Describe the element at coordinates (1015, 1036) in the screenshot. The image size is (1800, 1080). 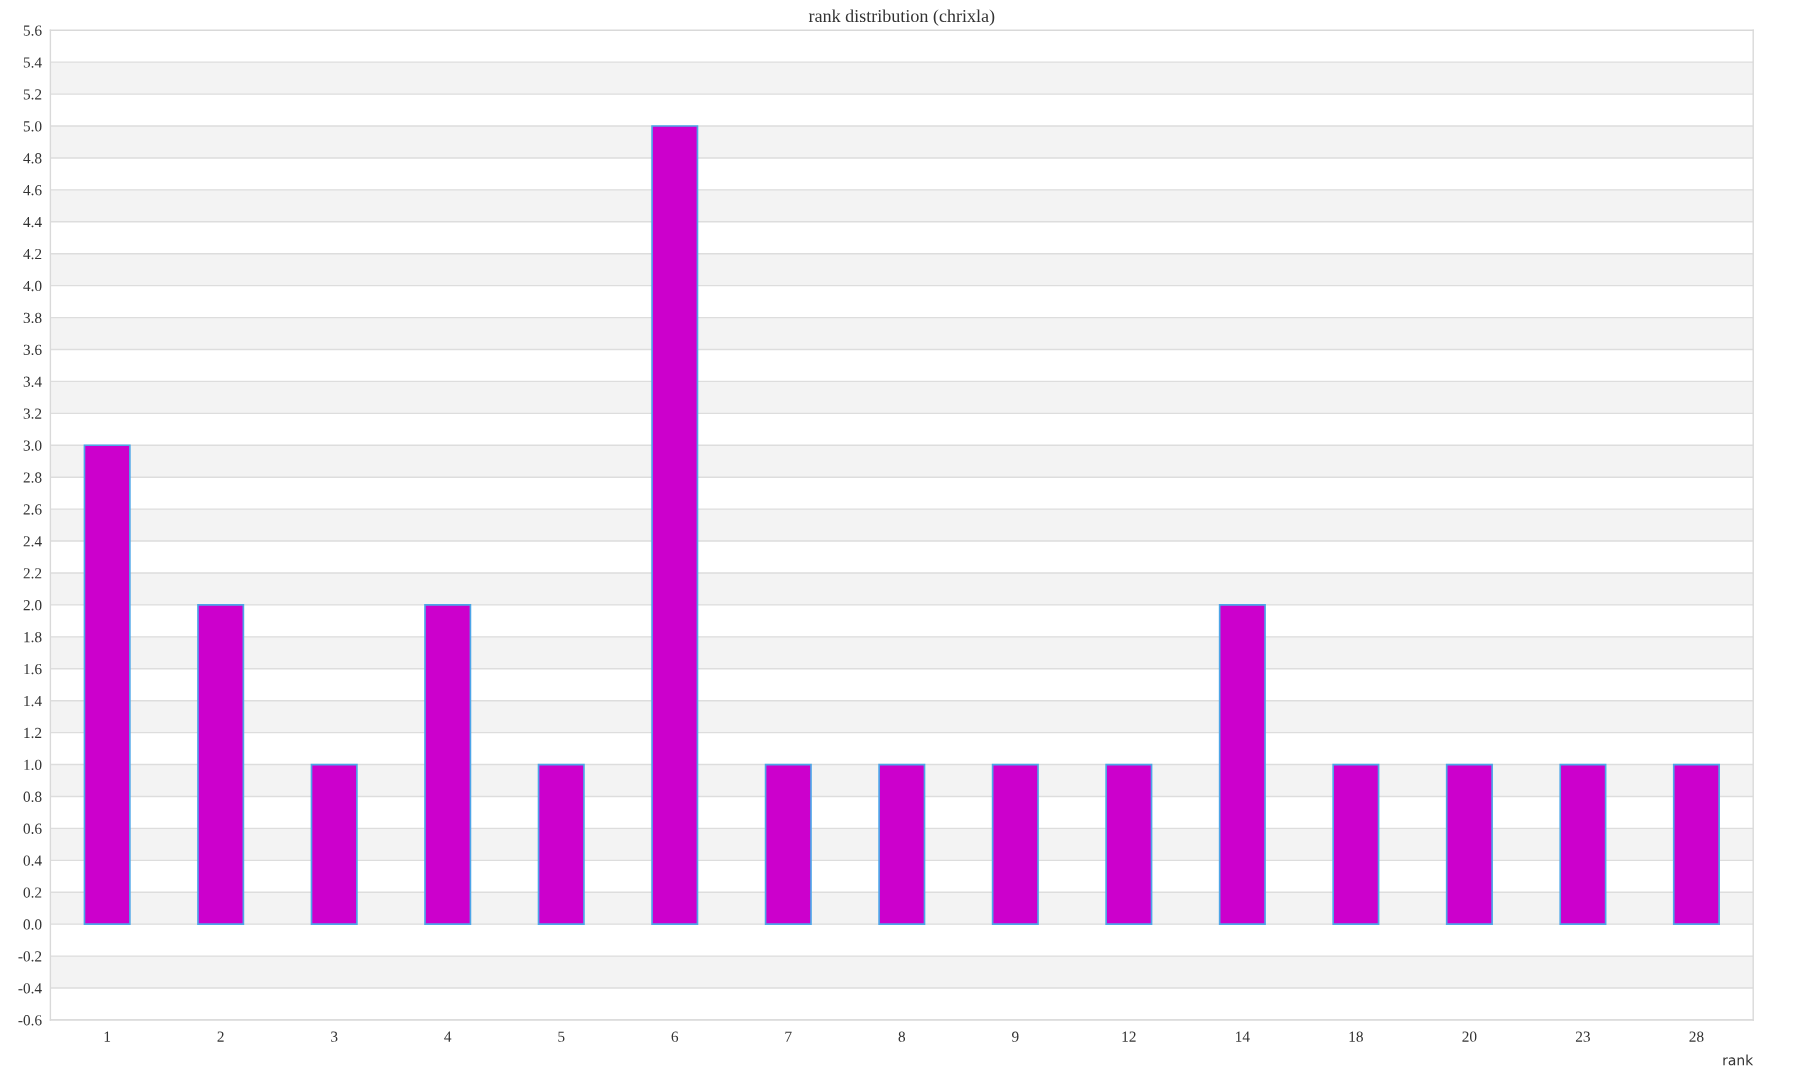
I see `x-tick-label: 9` at that location.